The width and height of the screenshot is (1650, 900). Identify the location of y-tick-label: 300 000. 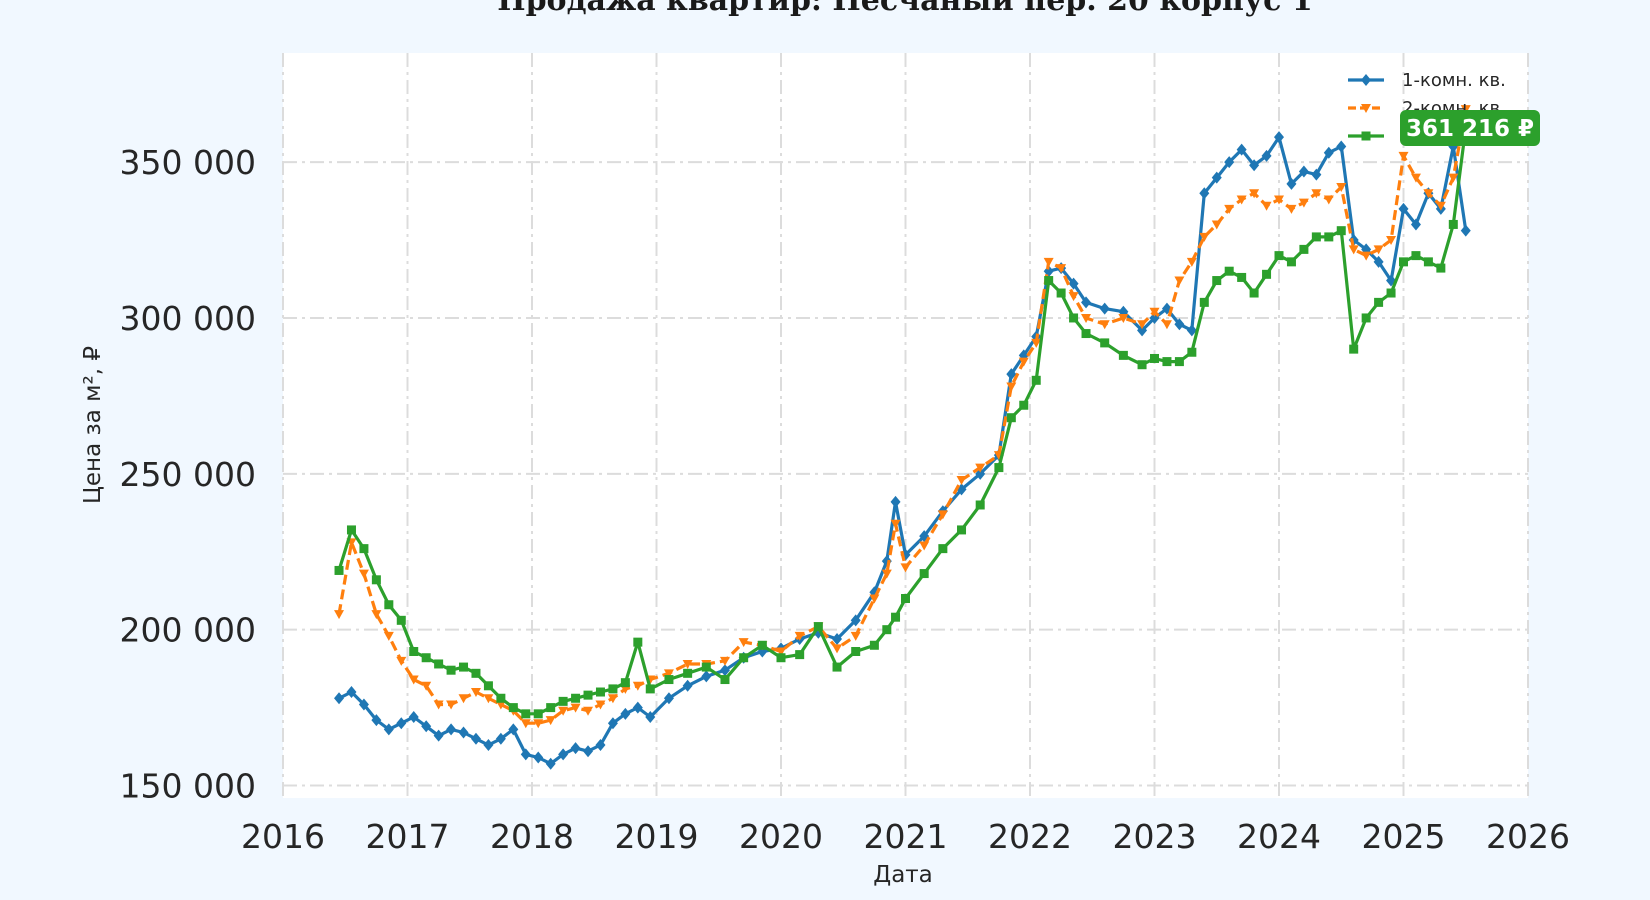
(188, 318).